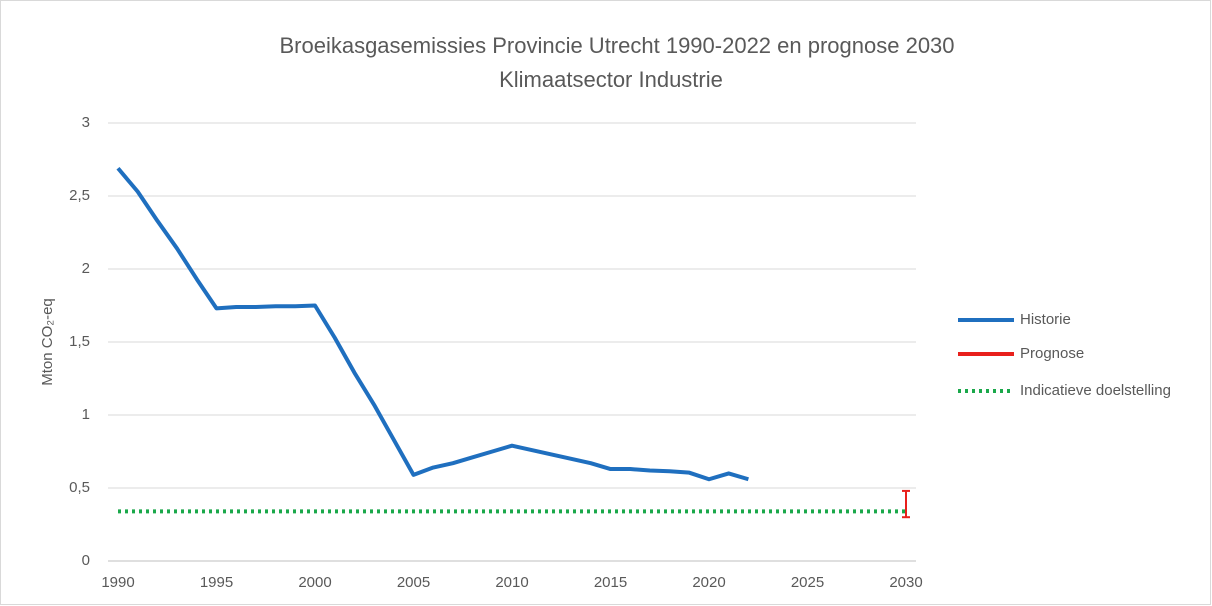 This screenshot has width=1212, height=606. What do you see at coordinates (314, 582) in the screenshot?
I see `x-tick-label: 2000` at bounding box center [314, 582].